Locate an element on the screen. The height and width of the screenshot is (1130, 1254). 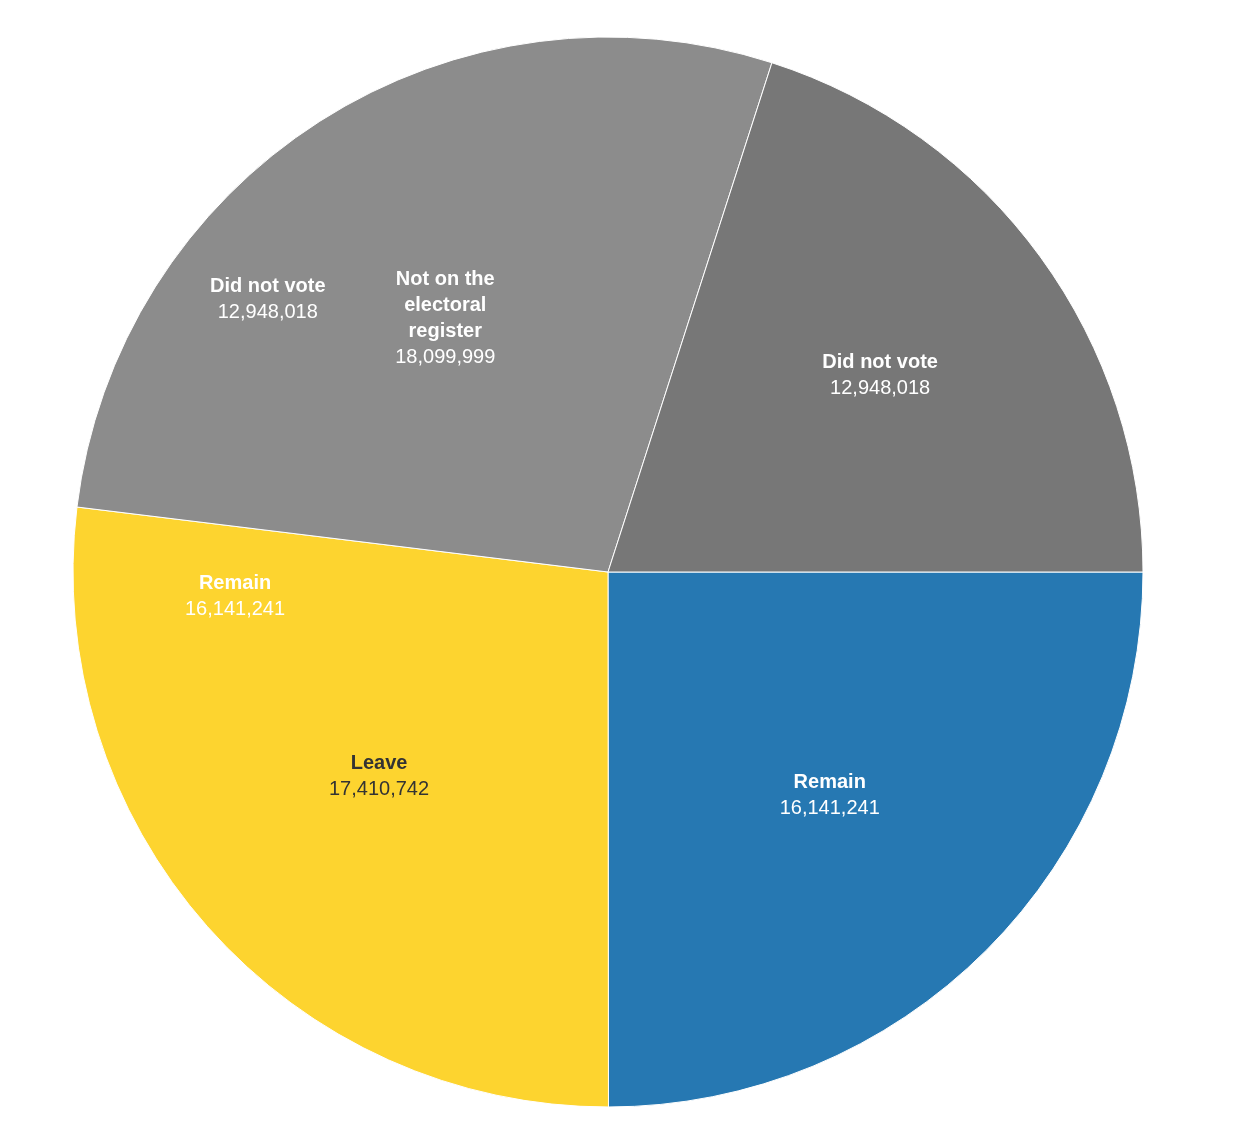
data-label: 17,410,742 is located at coordinates (379, 787).